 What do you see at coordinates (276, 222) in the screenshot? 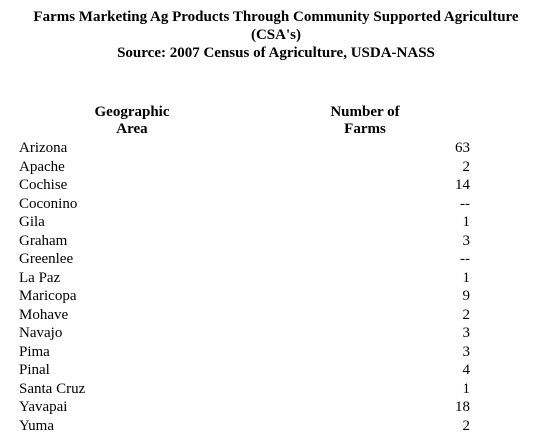
I see `table-row: Gila 1` at bounding box center [276, 222].